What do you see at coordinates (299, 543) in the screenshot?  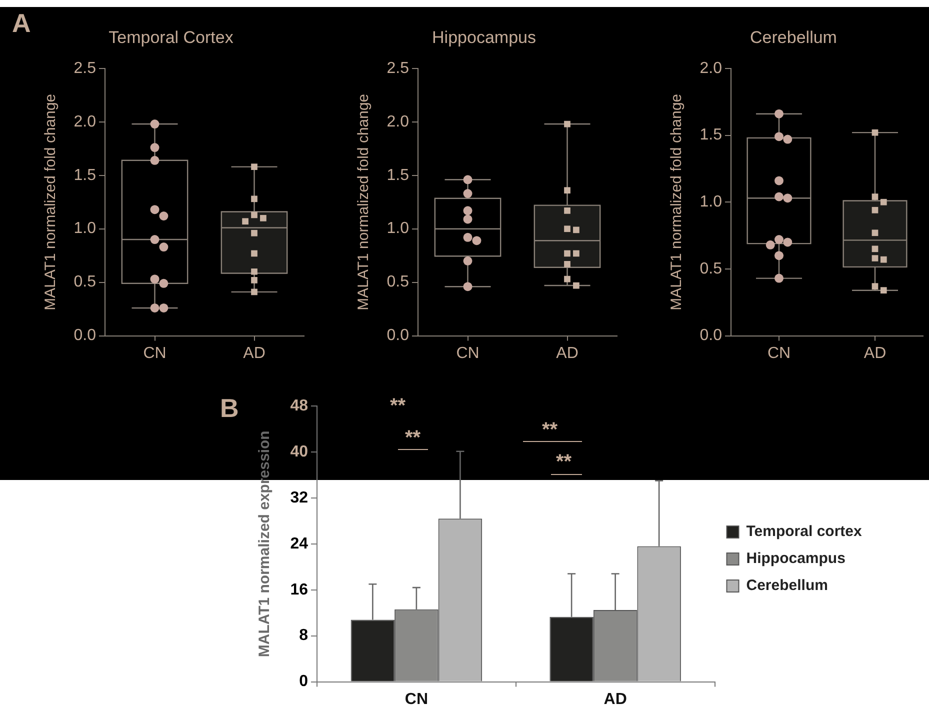 I see `y-tick-label: 24` at bounding box center [299, 543].